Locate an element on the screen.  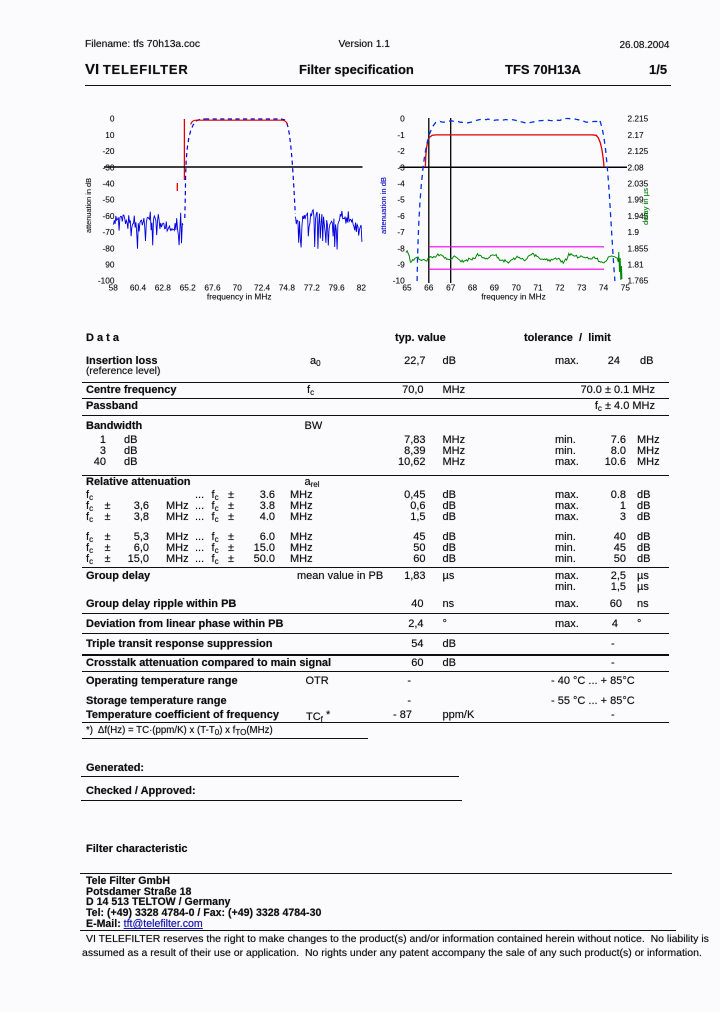
svg-text: 1.765 is located at coordinates (638, 281).